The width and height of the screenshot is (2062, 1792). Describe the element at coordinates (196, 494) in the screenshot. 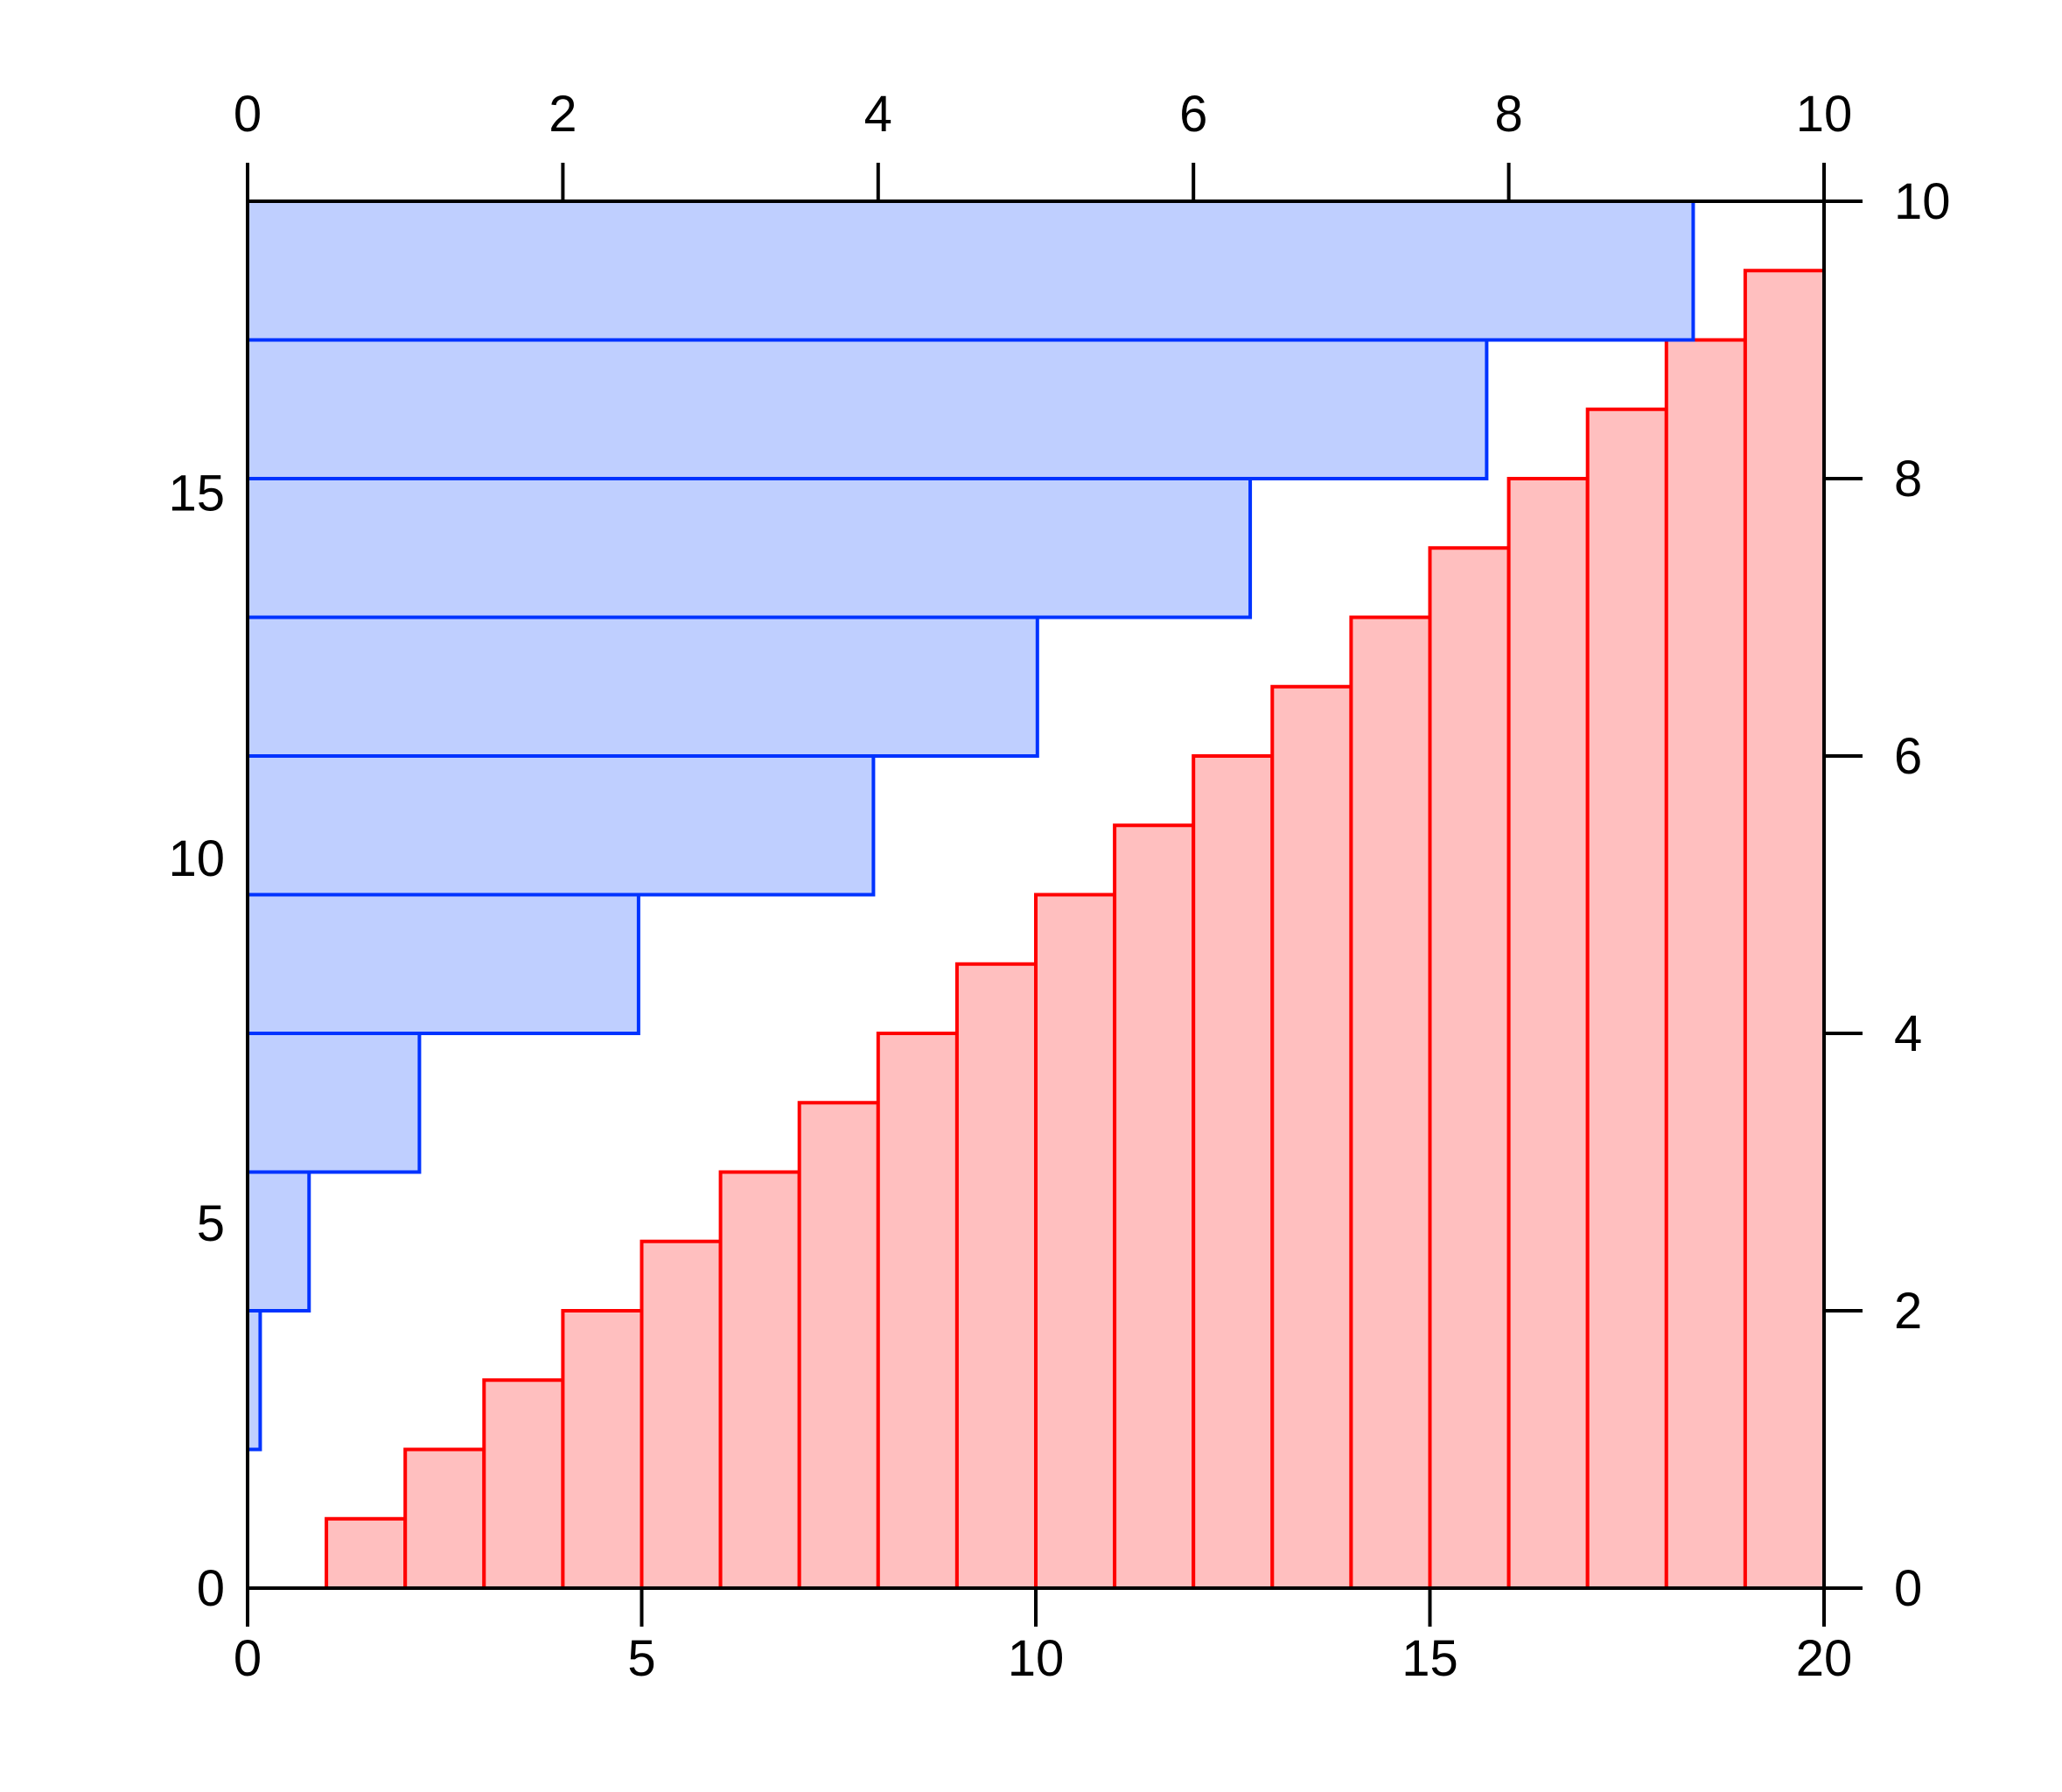

I see `left-y-tick-label: 15` at that location.